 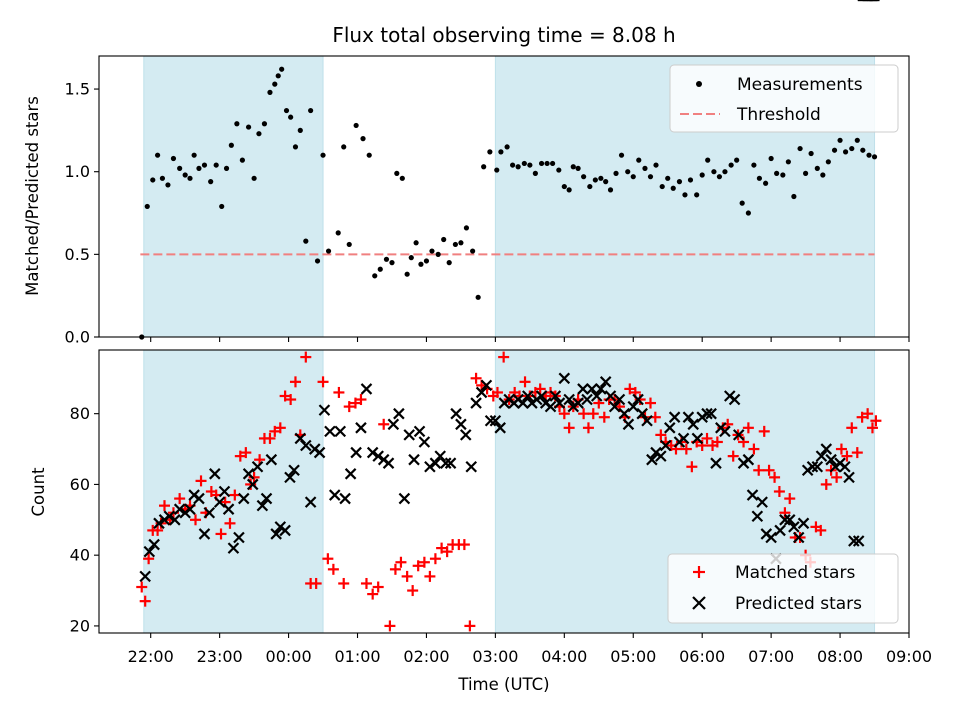 What do you see at coordinates (38, 492) in the screenshot?
I see `bottom-y-axis-label: Count` at bounding box center [38, 492].